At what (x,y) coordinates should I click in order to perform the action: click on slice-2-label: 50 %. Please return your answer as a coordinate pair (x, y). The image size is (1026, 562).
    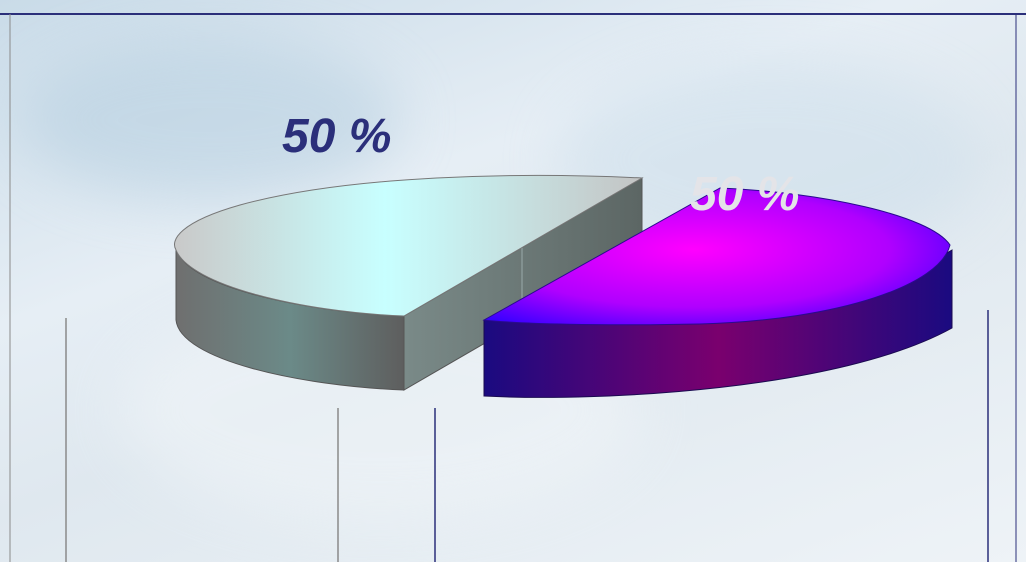
    Looking at the image, I should click on (744, 194).